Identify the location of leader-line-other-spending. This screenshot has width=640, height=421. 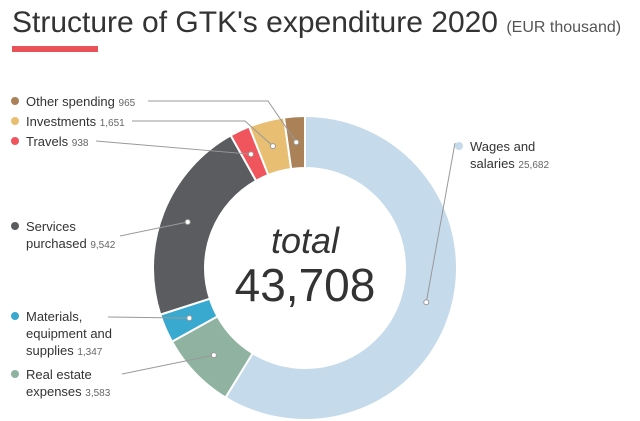
(222, 121).